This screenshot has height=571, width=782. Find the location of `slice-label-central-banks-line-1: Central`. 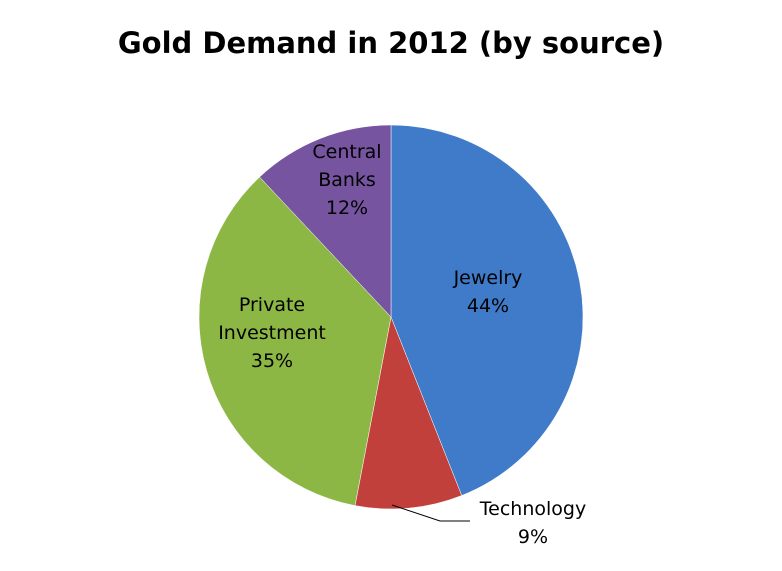

slice-label-central-banks-line-1: Central is located at coordinates (346, 152).